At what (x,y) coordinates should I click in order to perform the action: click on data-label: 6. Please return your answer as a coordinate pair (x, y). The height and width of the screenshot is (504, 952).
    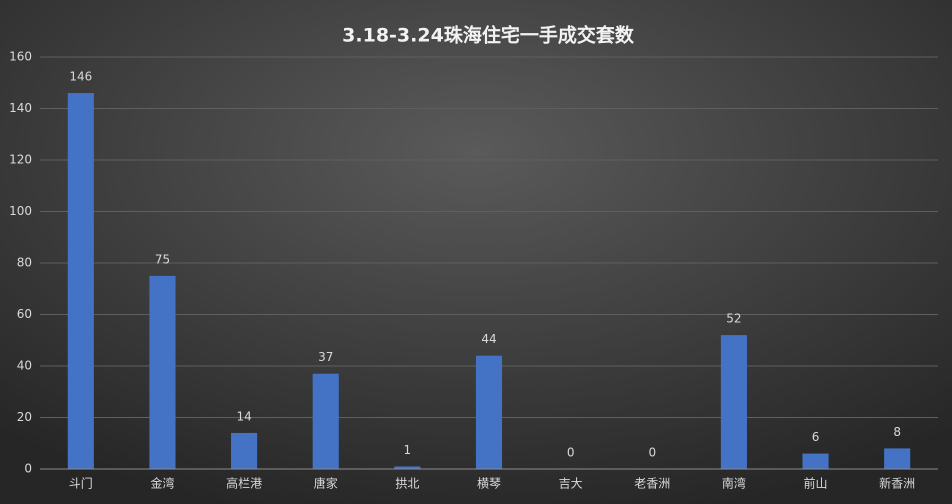
    Looking at the image, I should click on (816, 437).